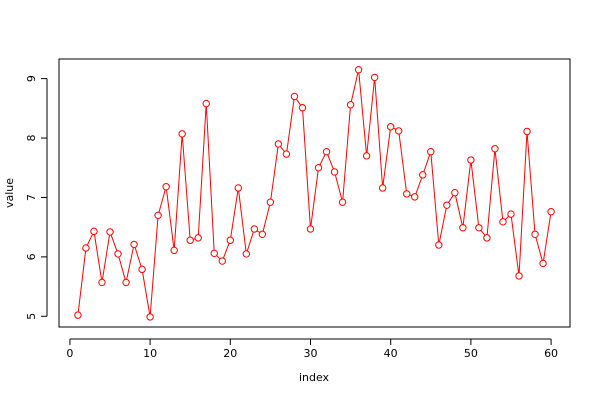  I want to click on x-tick-label: 30, so click(310, 353).